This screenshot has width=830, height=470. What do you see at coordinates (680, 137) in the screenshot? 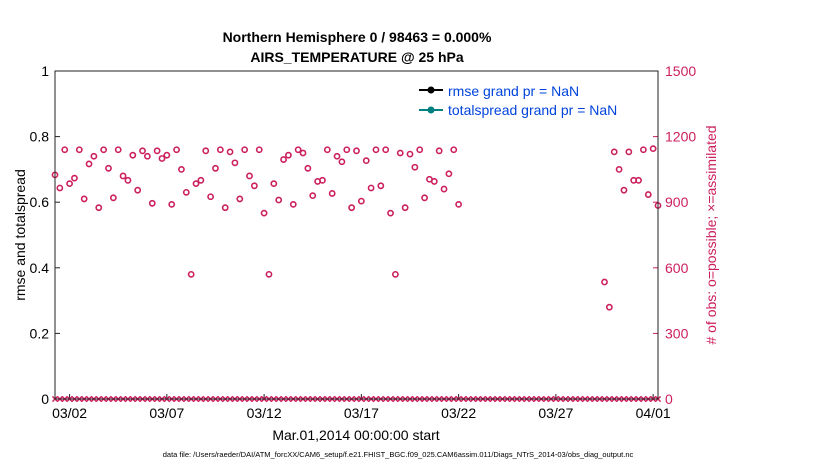
I see `y2-tick-label: 1200` at bounding box center [680, 137].